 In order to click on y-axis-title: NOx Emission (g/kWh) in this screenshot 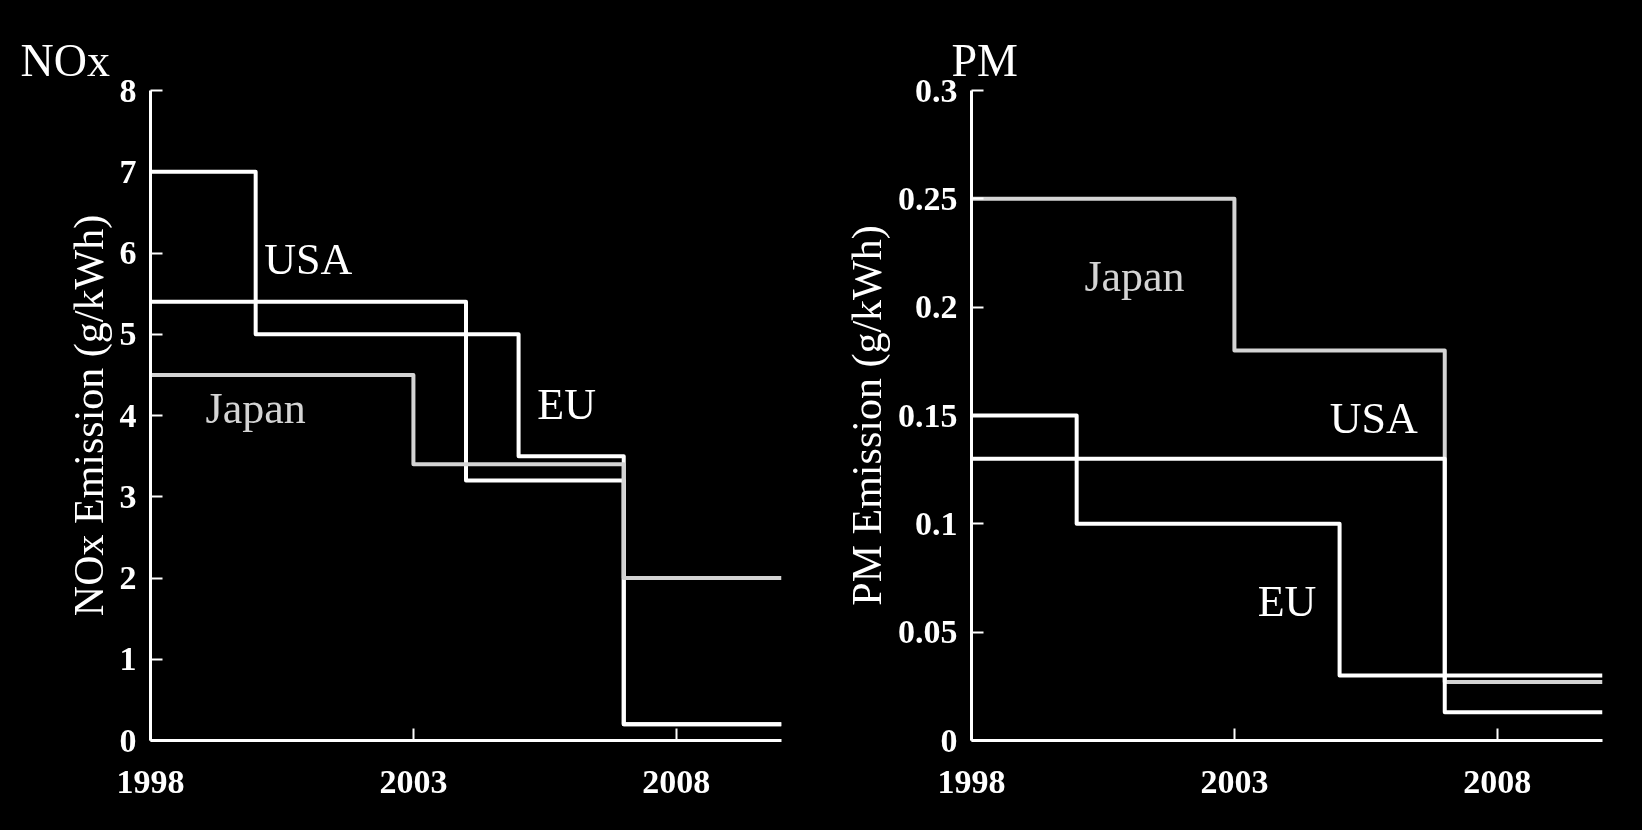, I will do `click(89, 415)`.